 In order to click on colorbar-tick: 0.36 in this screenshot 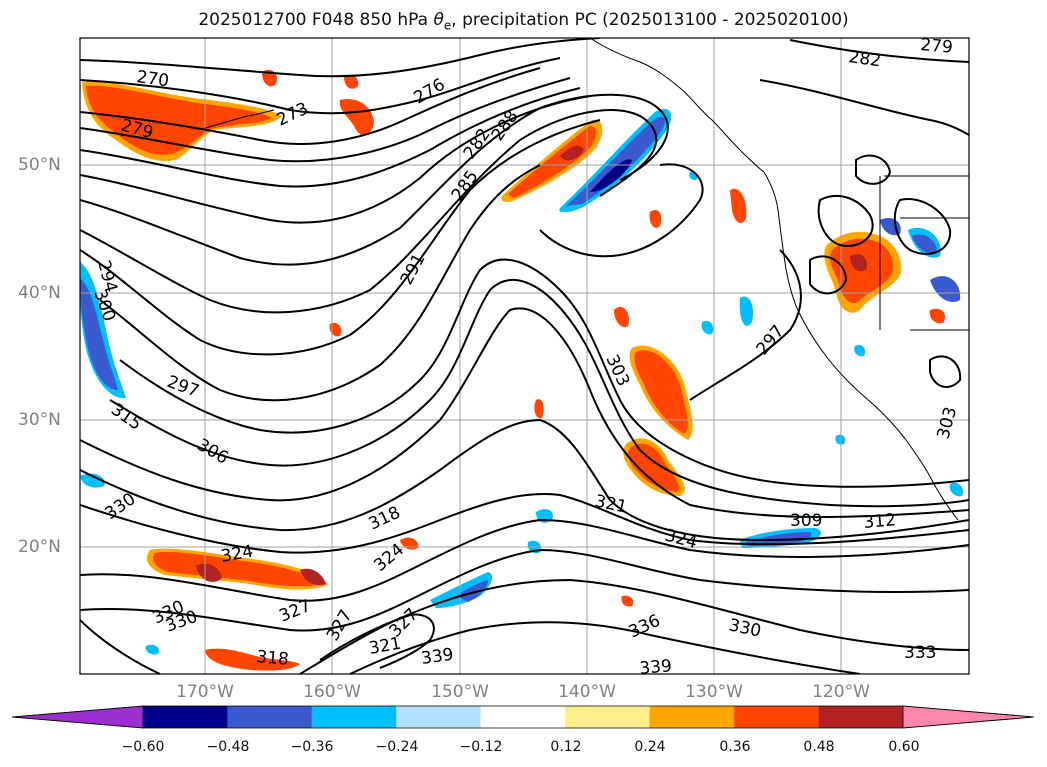, I will do `click(735, 747)`.